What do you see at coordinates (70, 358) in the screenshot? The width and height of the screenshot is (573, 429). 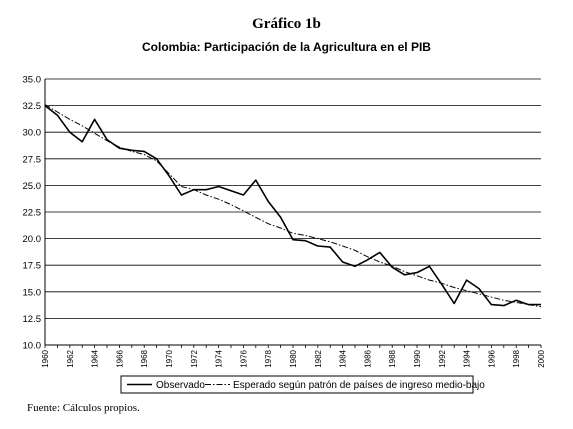 I see `x-tick-label: 1962` at bounding box center [70, 358].